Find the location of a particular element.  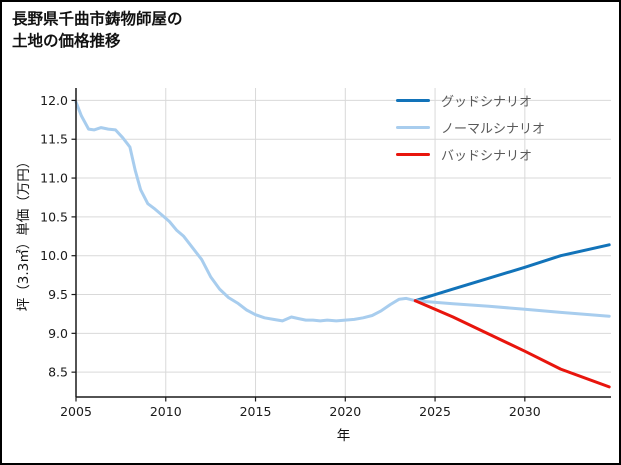

legend-item-bad-scenario: バッドシナリオ is located at coordinates (470, 155).